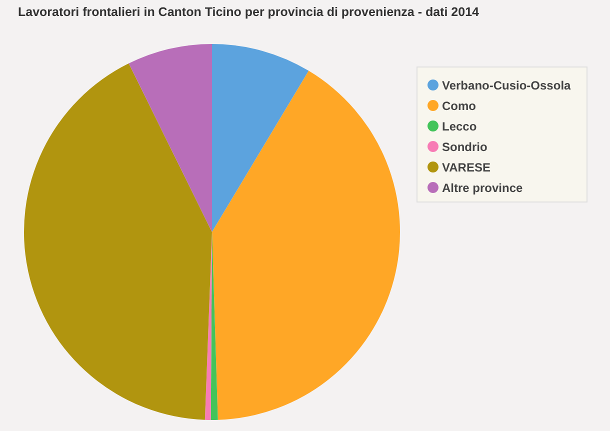 The image size is (610, 431). I want to click on legend-label: Como, so click(459, 106).